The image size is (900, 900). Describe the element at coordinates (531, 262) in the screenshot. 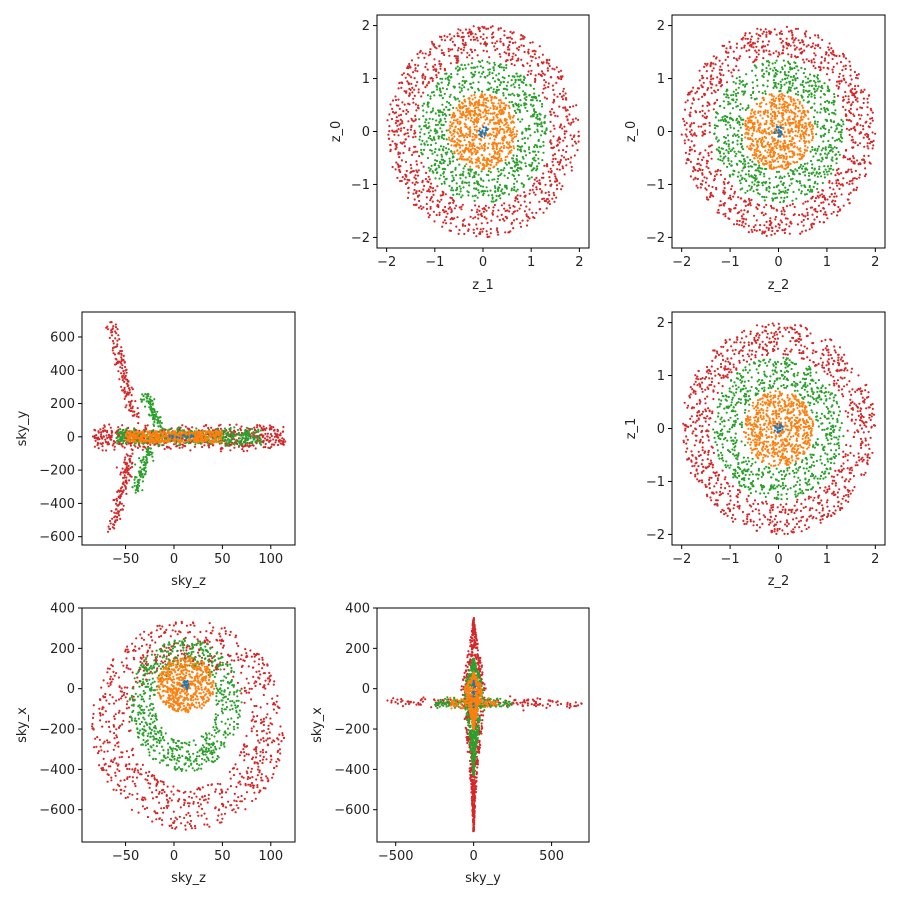

I see `x-tick-label: 1` at that location.